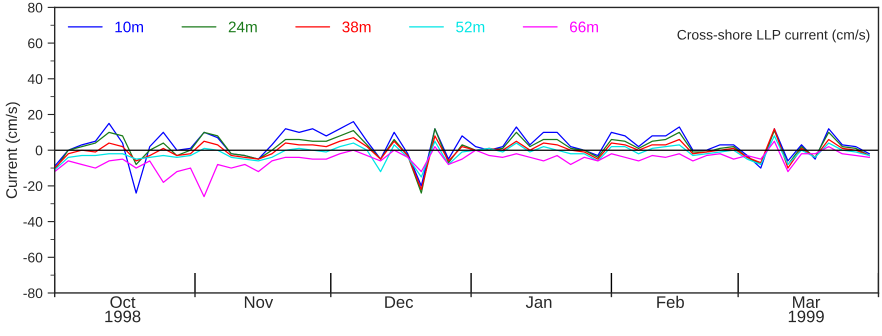 The image size is (882, 336). Describe the element at coordinates (399, 302) in the screenshot. I see `x-tick-label: Dec` at that location.